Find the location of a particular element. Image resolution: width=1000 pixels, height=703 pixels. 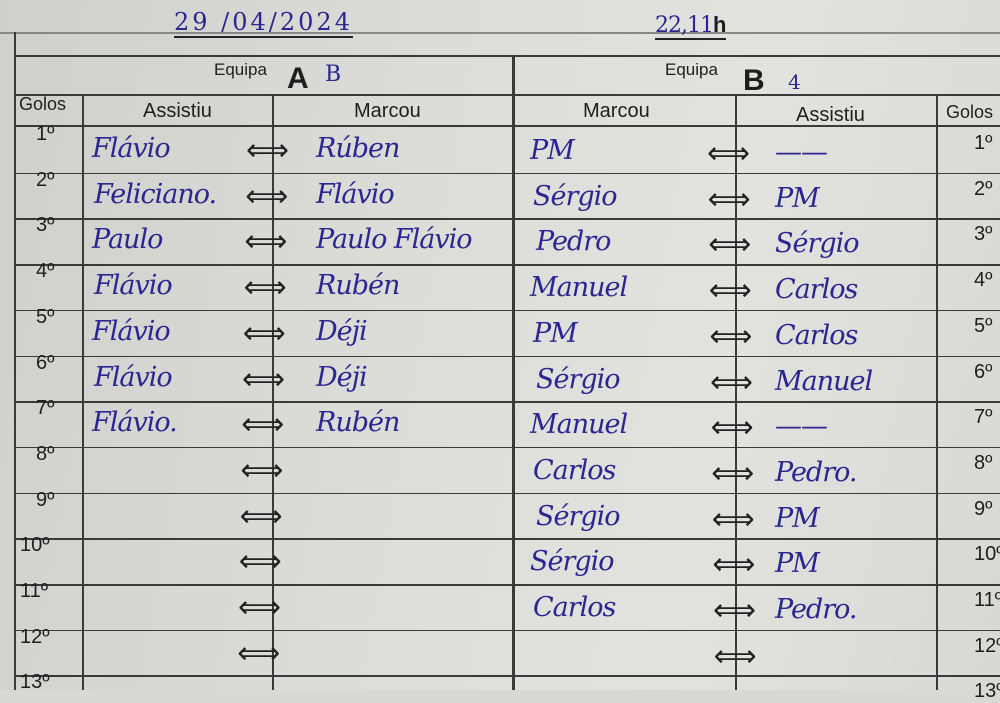

col-assistiu-a: Assistiu is located at coordinates (177, 111).